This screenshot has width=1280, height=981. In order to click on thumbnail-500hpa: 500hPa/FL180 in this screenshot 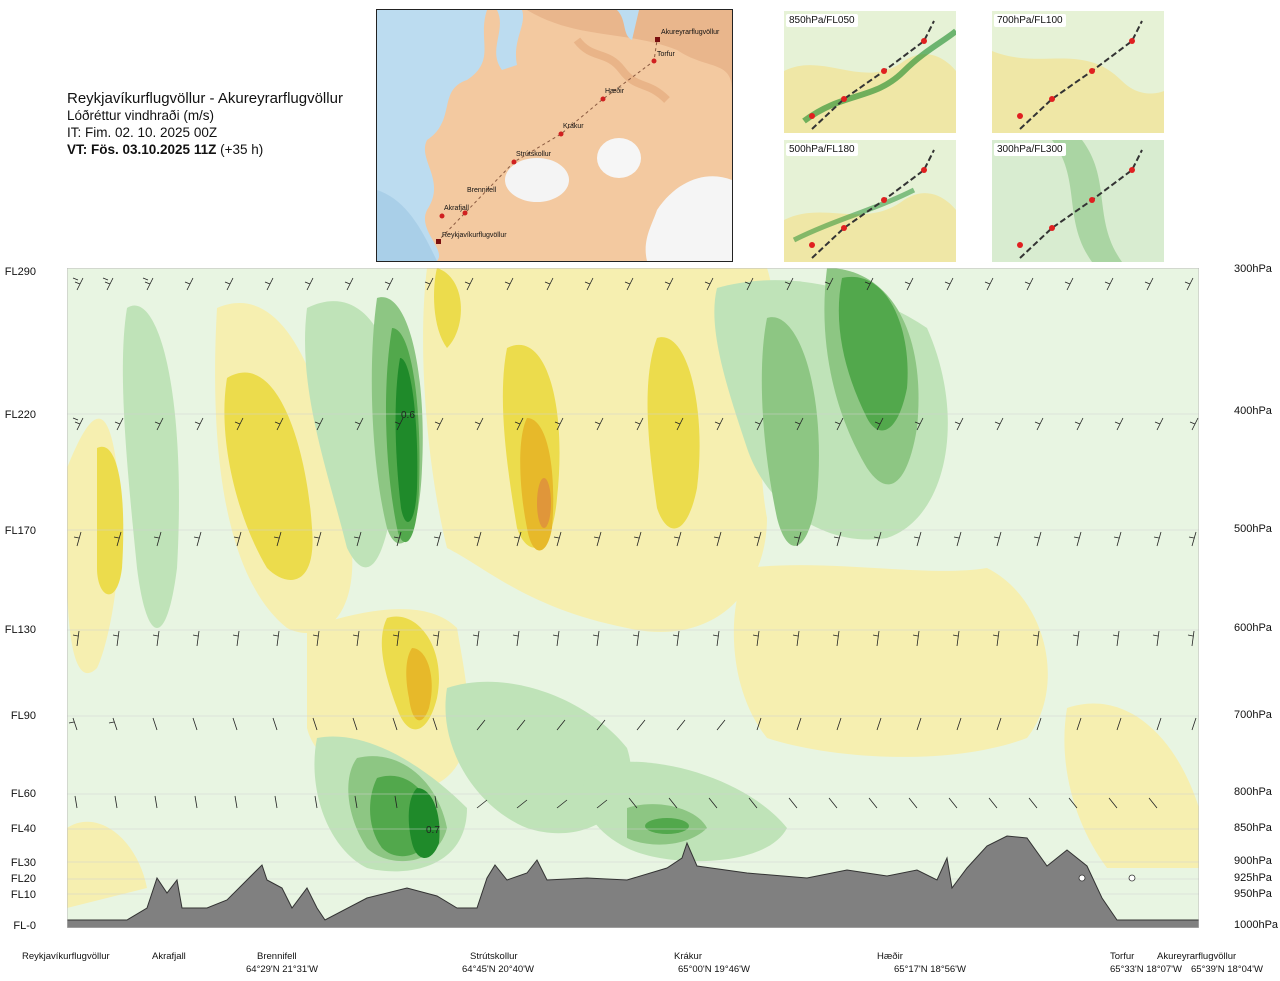, I will do `click(870, 201)`.